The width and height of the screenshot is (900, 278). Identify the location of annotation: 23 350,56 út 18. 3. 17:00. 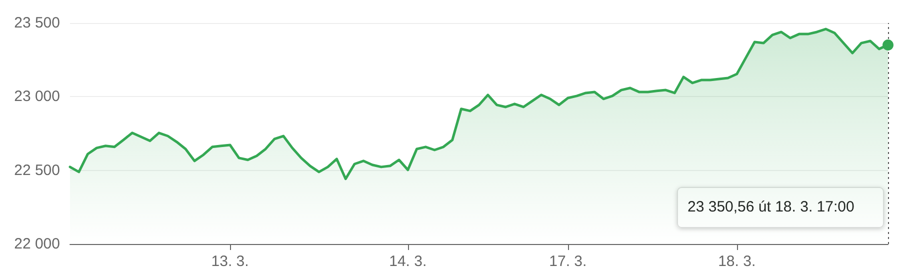
(771, 207).